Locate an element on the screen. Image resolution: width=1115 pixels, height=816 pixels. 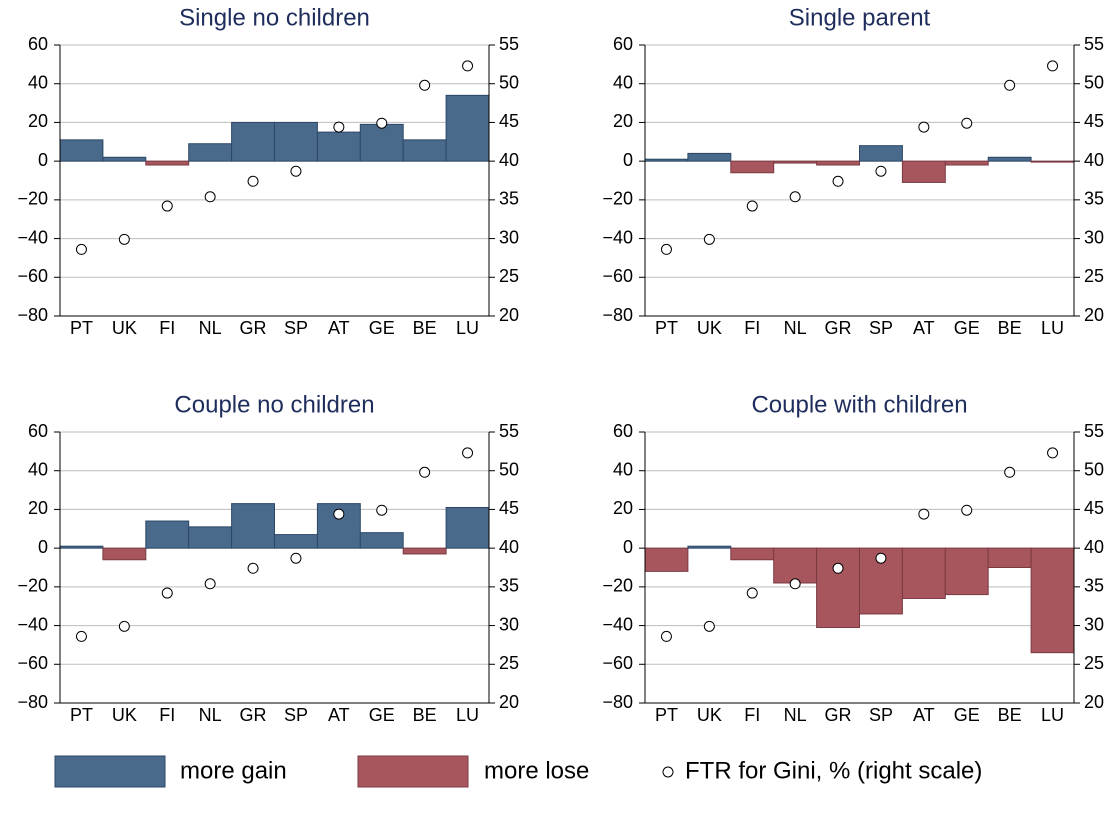
y2-tick-label: 45 is located at coordinates (1094, 508).